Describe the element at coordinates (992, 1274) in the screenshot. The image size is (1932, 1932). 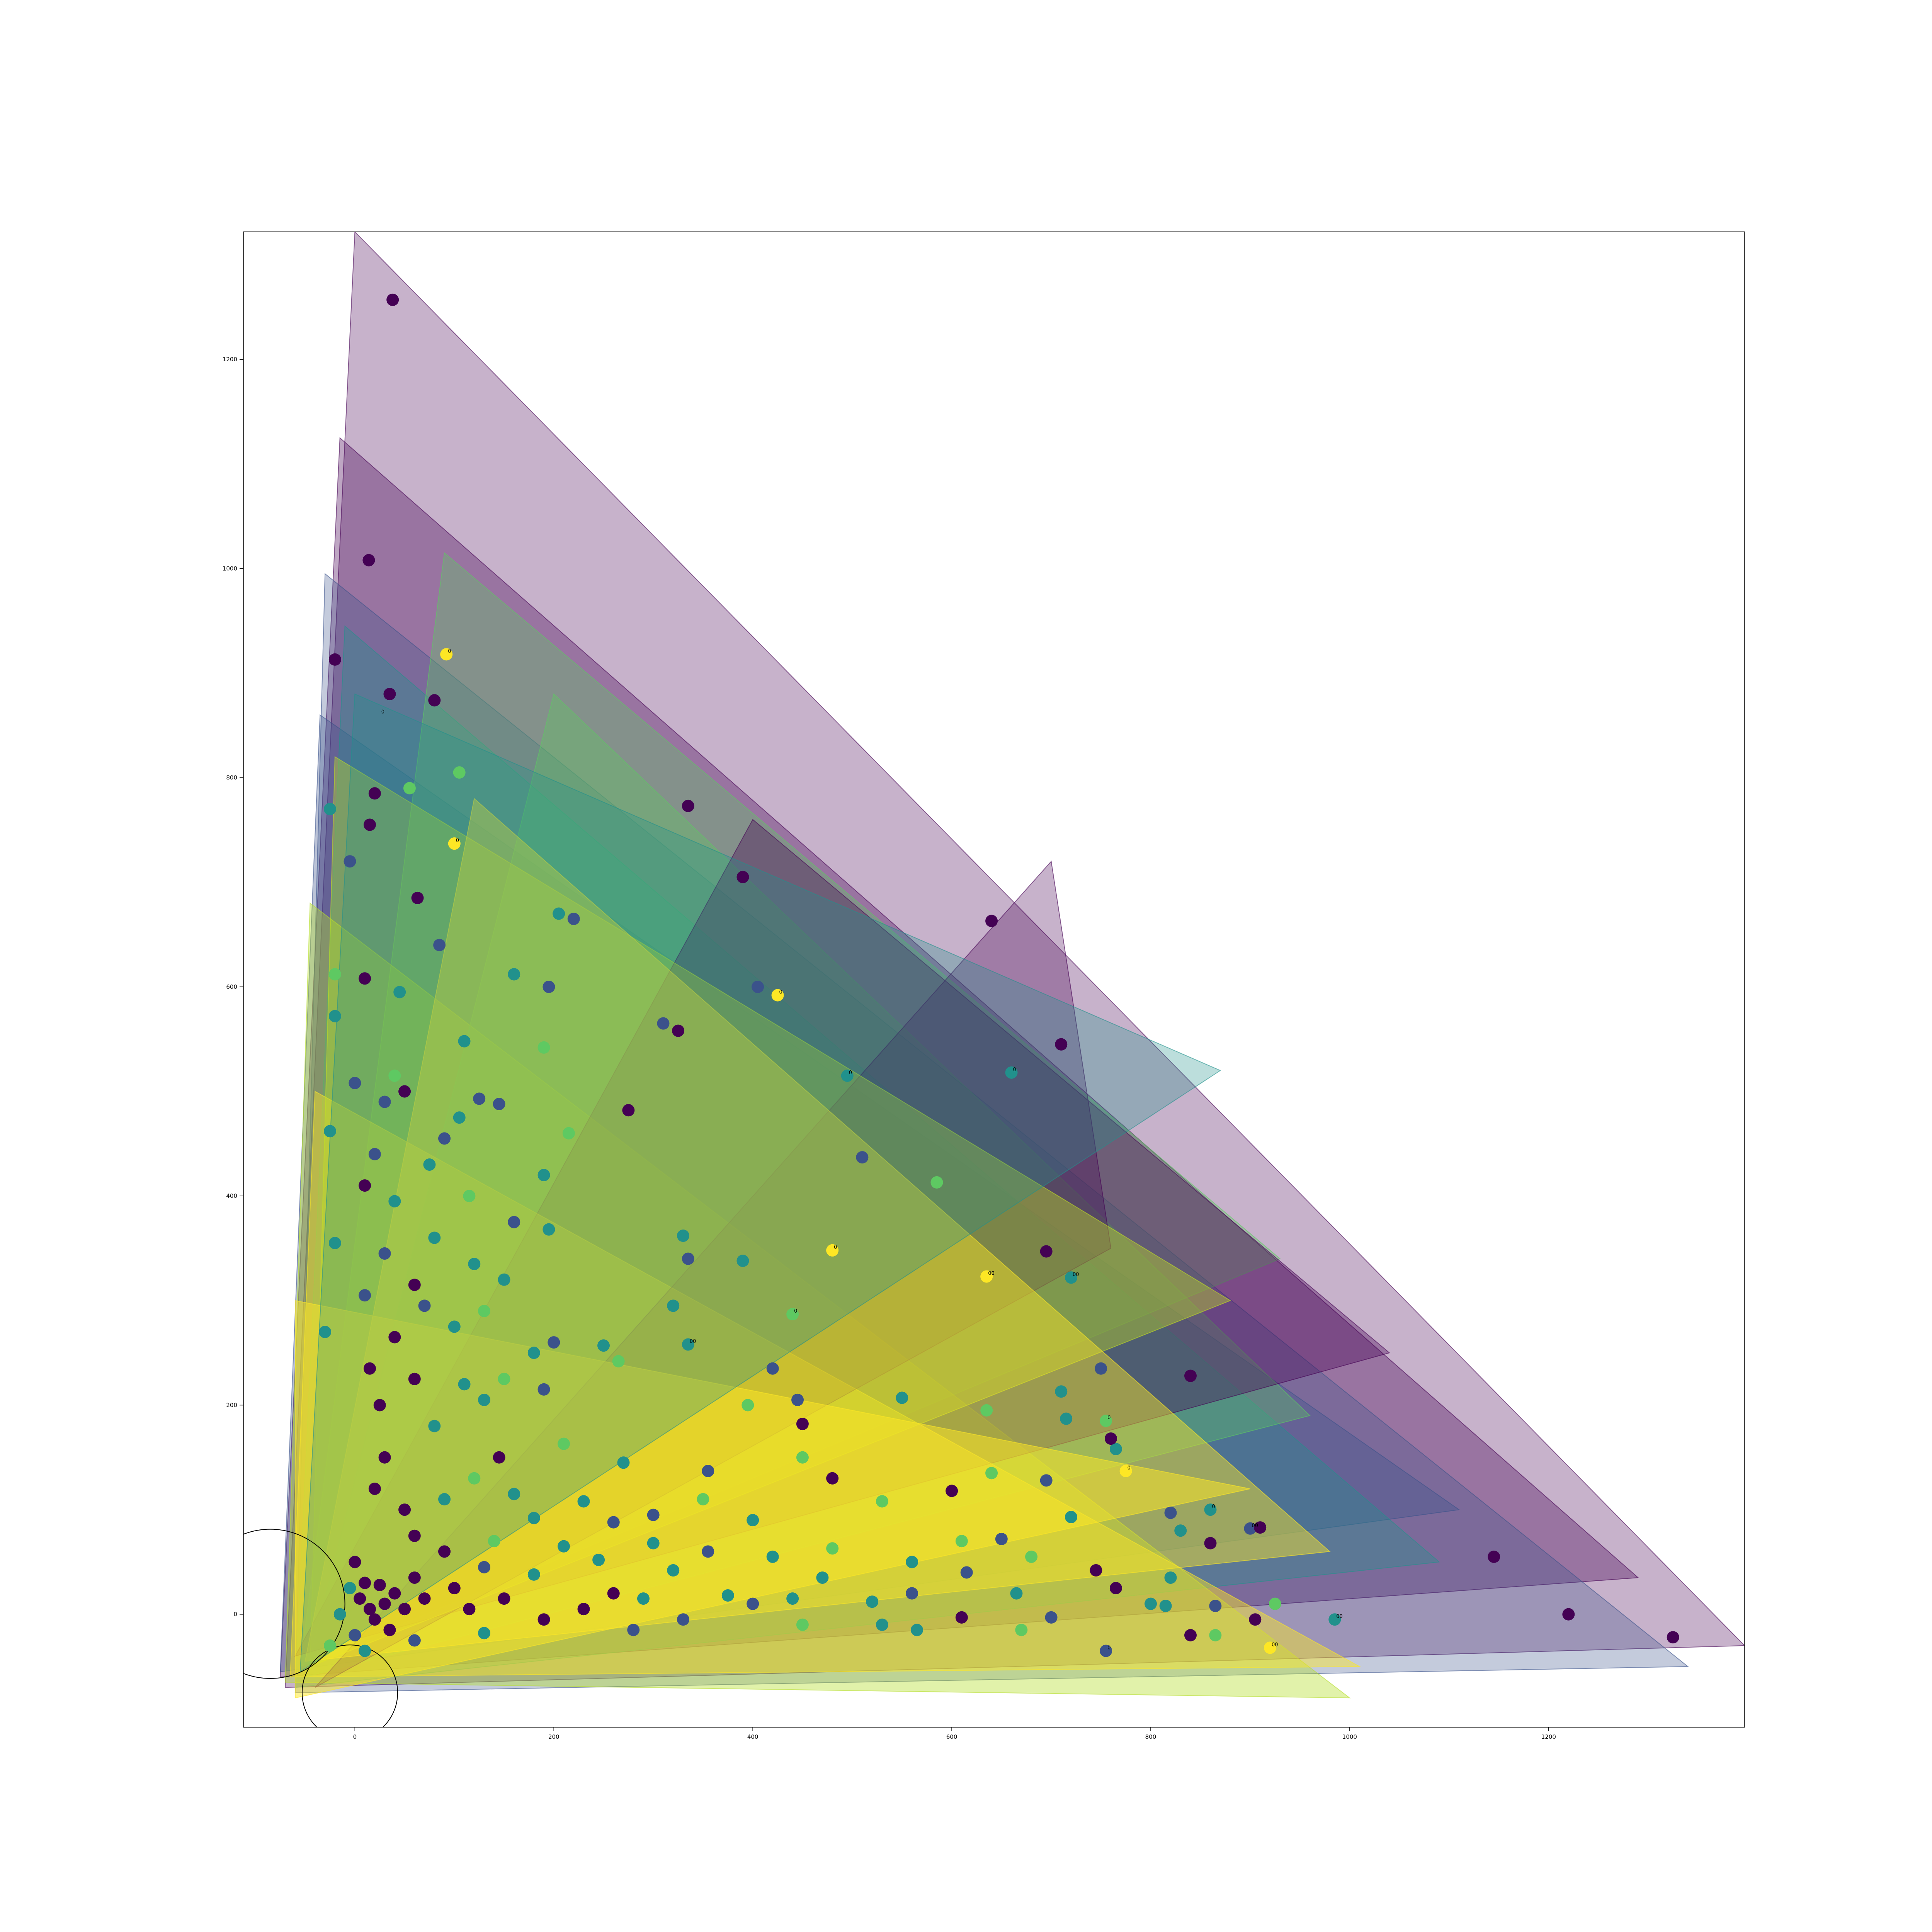
I see `point-label-7: 00` at that location.